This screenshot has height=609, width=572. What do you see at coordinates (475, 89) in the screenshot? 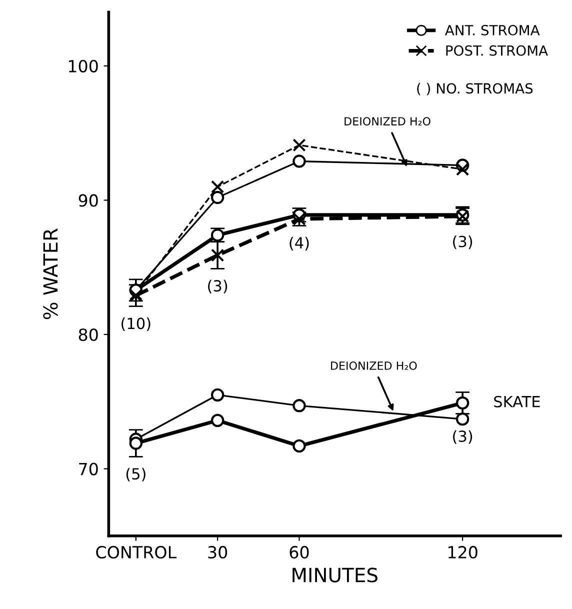
I see `annotation: ( ) NO. STROMAS` at bounding box center [475, 89].